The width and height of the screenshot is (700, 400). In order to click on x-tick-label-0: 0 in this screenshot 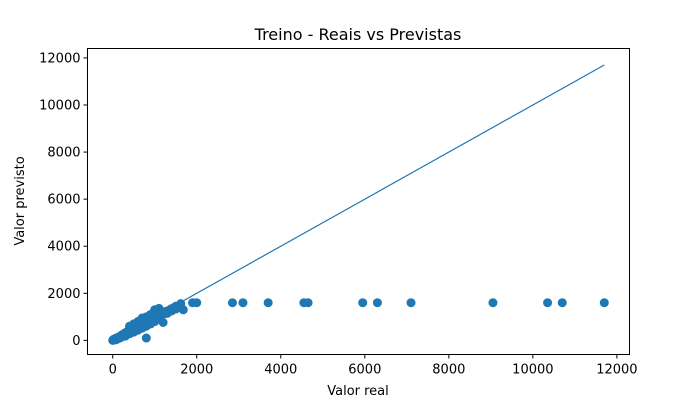, I will do `click(113, 370)`.